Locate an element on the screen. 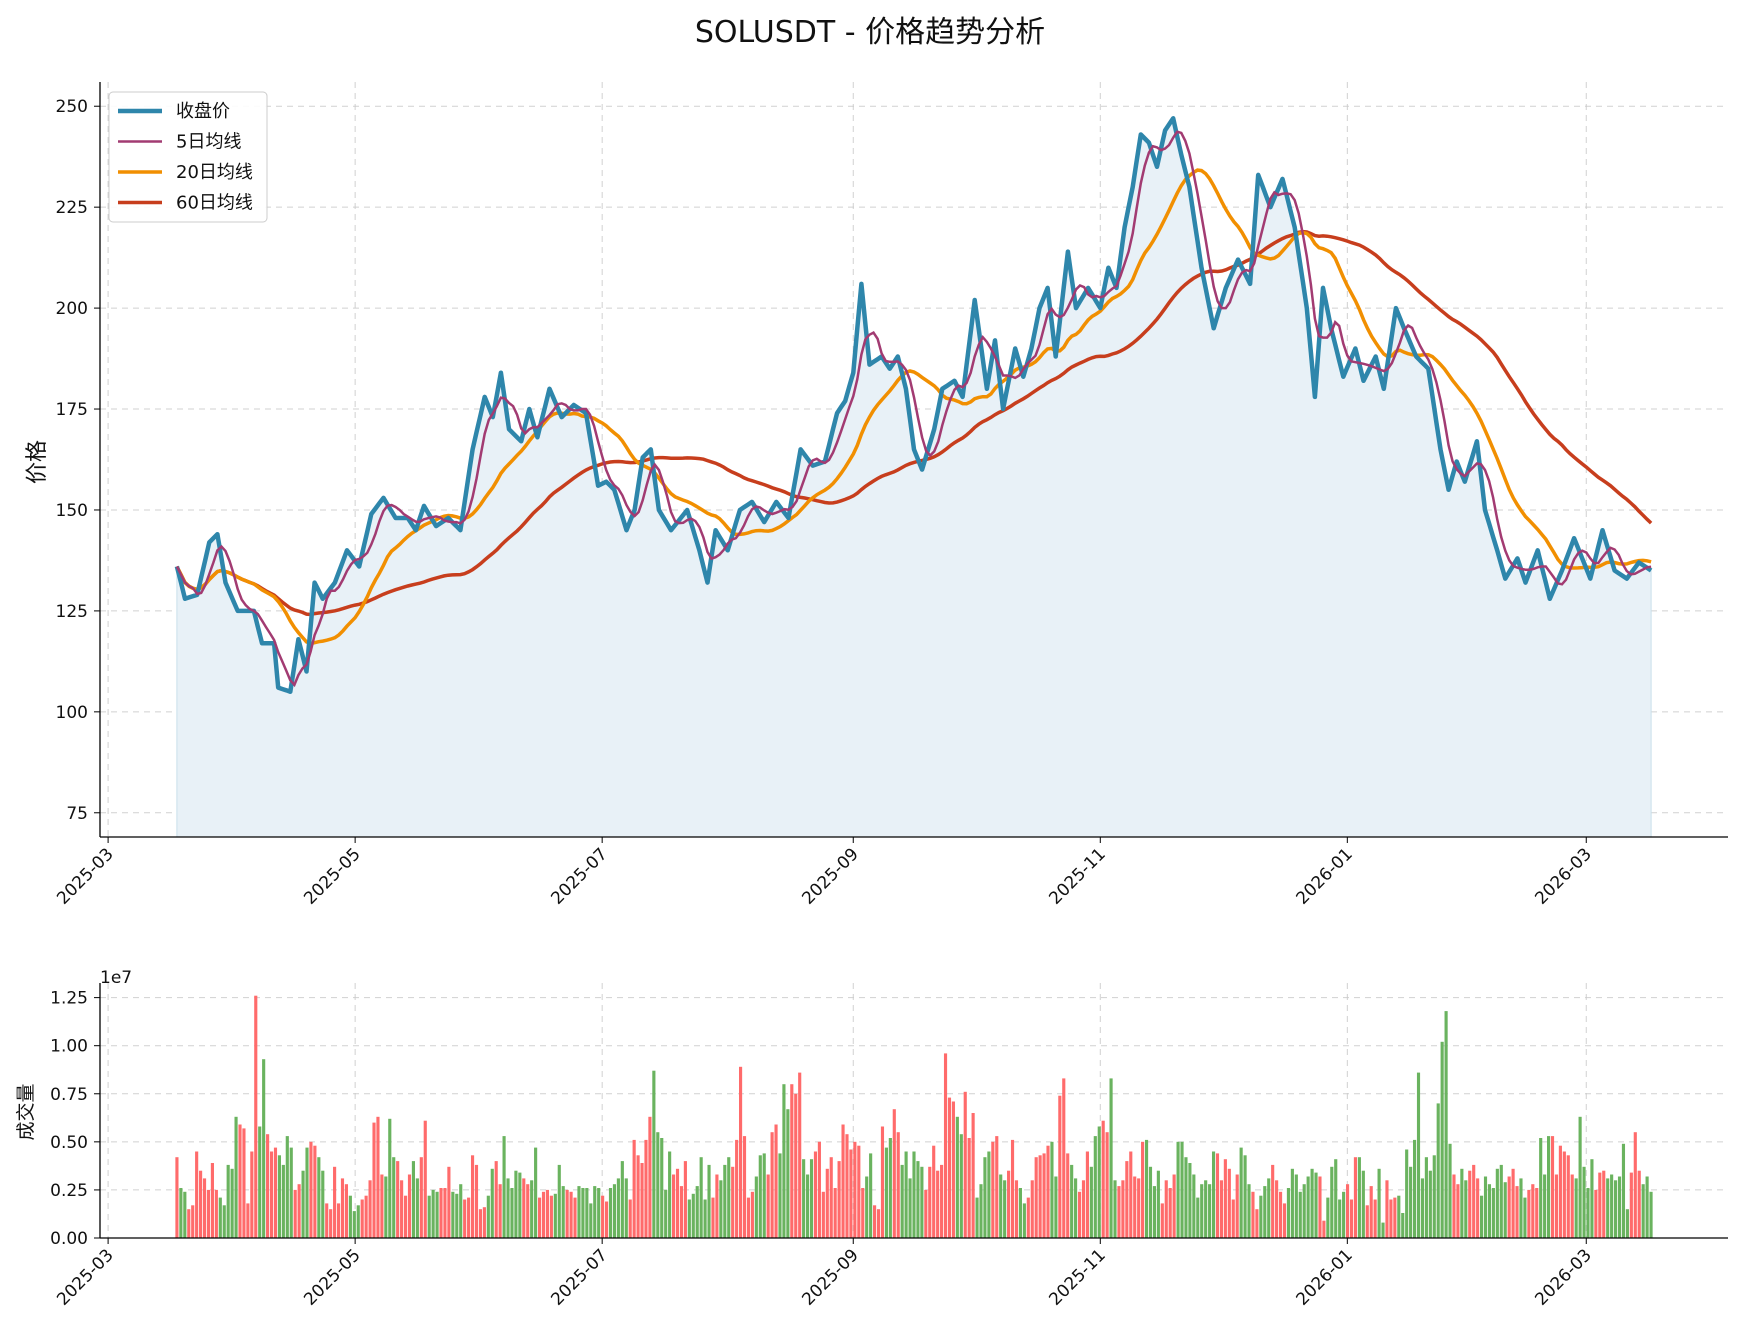 Image resolution: width=1741 pixels, height=1332 pixels. volume-y-tick-label: 1.00 is located at coordinates (69, 1047).